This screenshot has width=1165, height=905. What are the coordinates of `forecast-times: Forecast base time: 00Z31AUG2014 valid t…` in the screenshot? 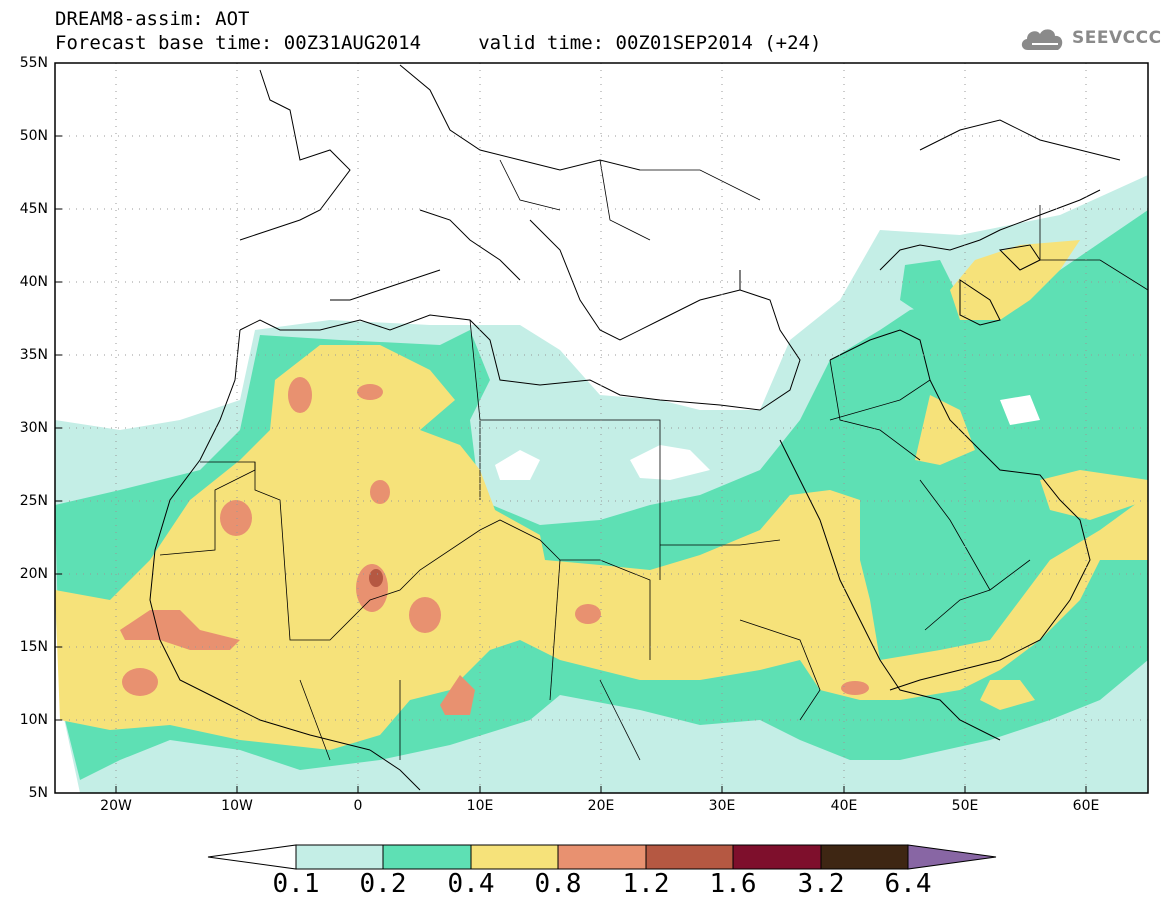 It's located at (438, 43).